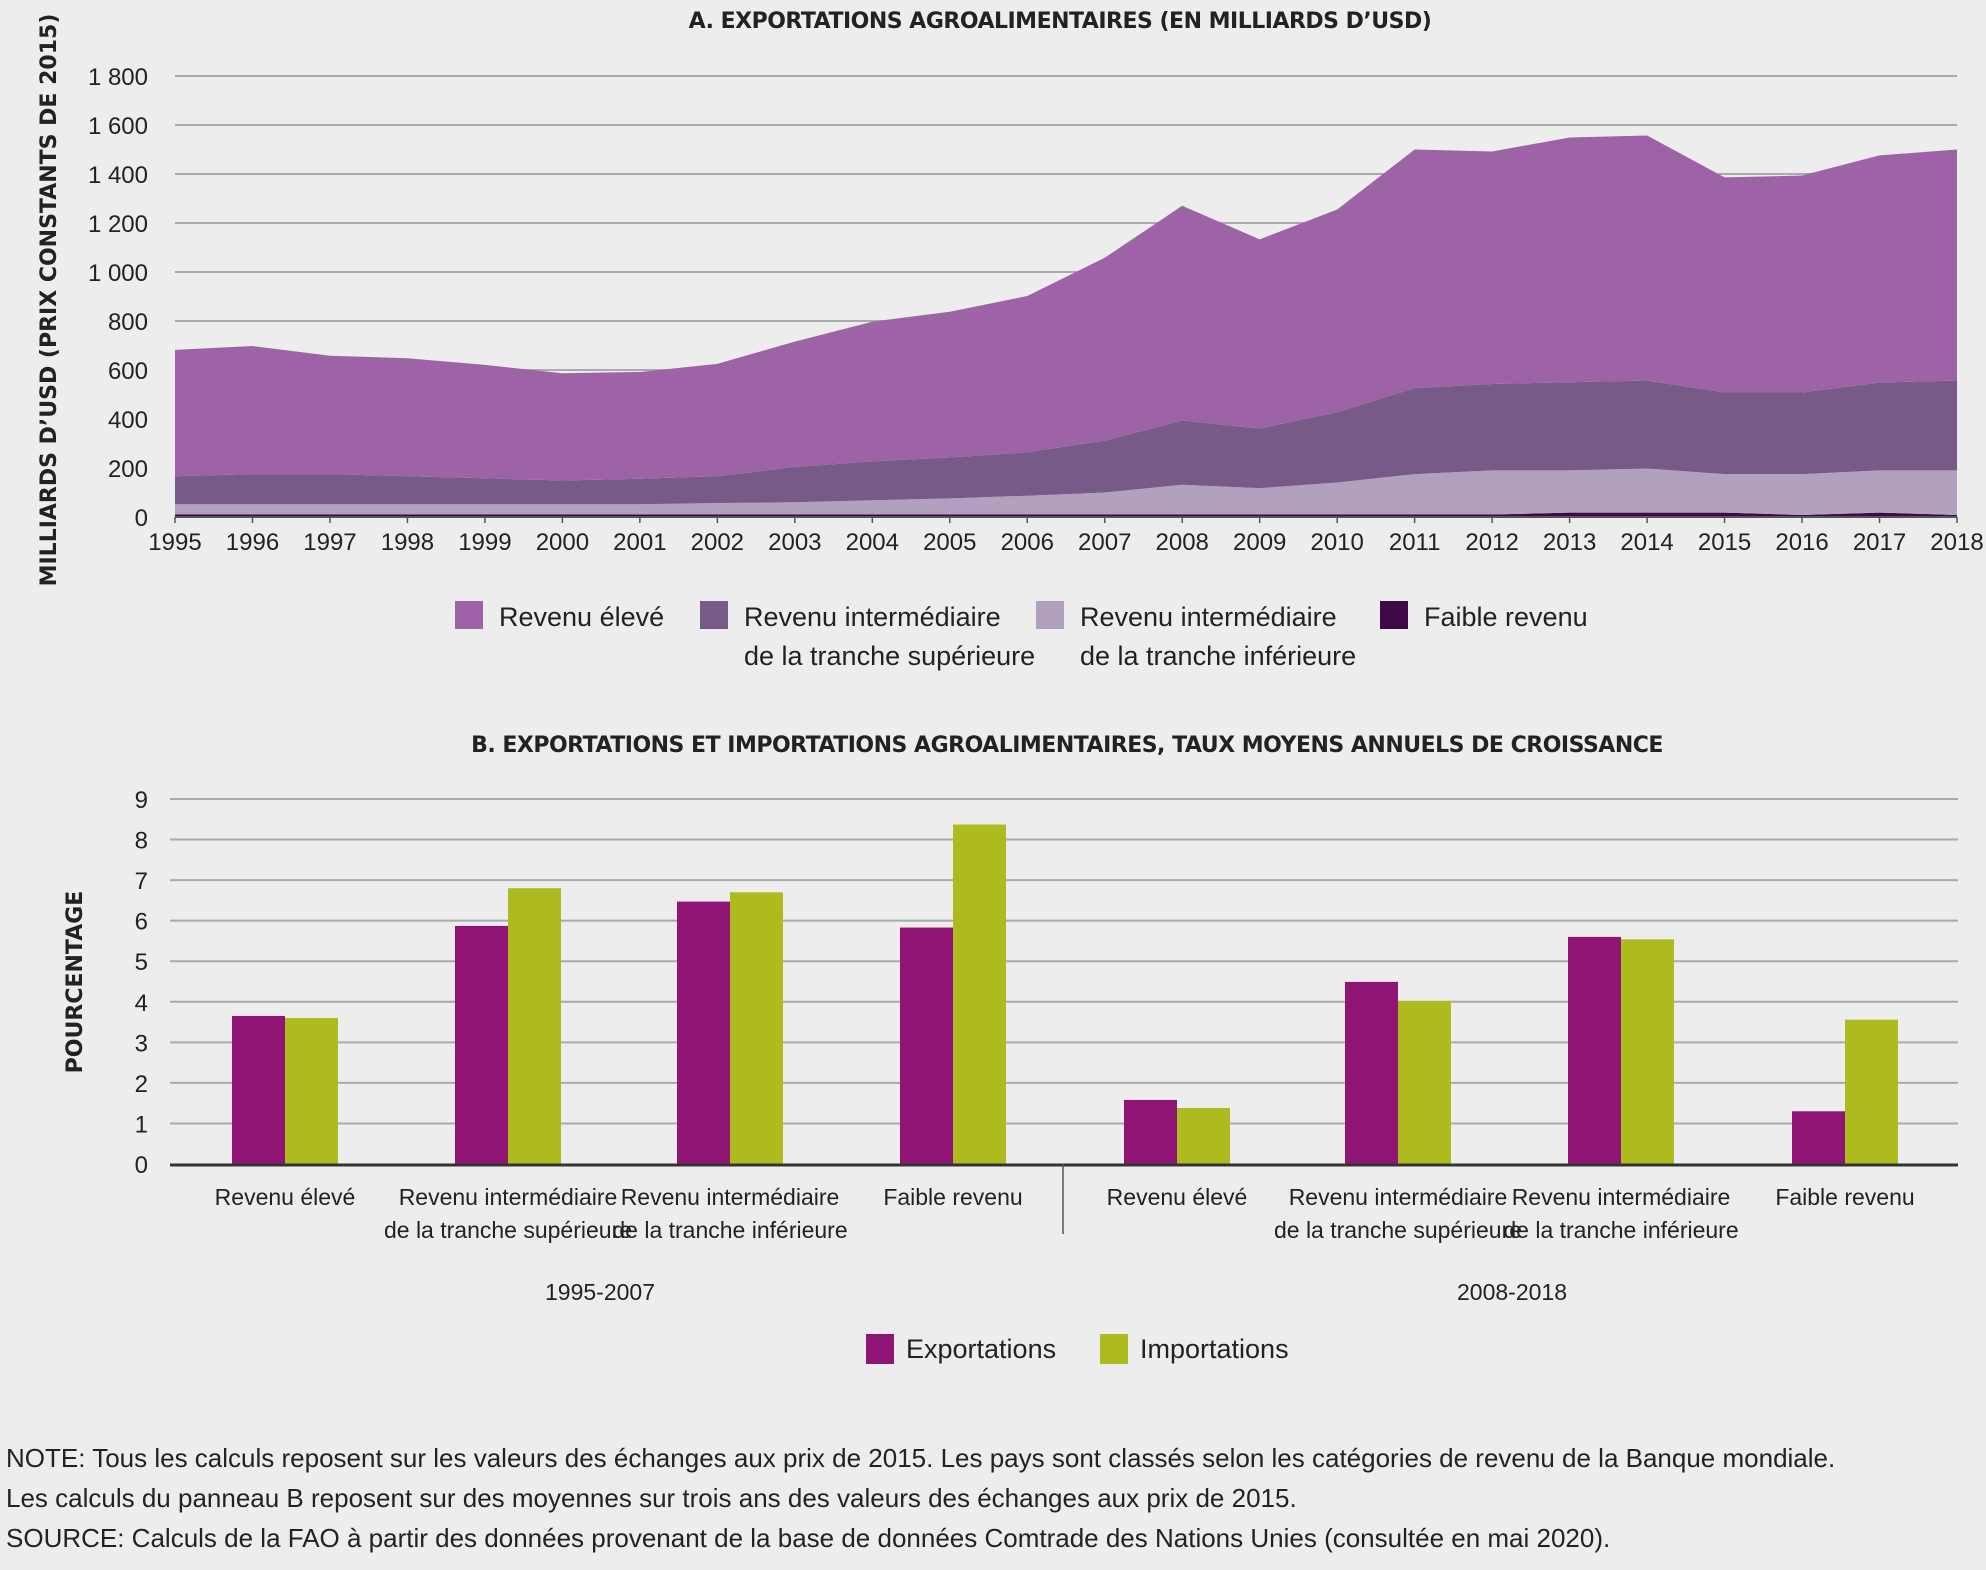 This screenshot has height=1570, width=1986. I want to click on panel-b-legend: Exportations Importations, so click(1077, 1349).